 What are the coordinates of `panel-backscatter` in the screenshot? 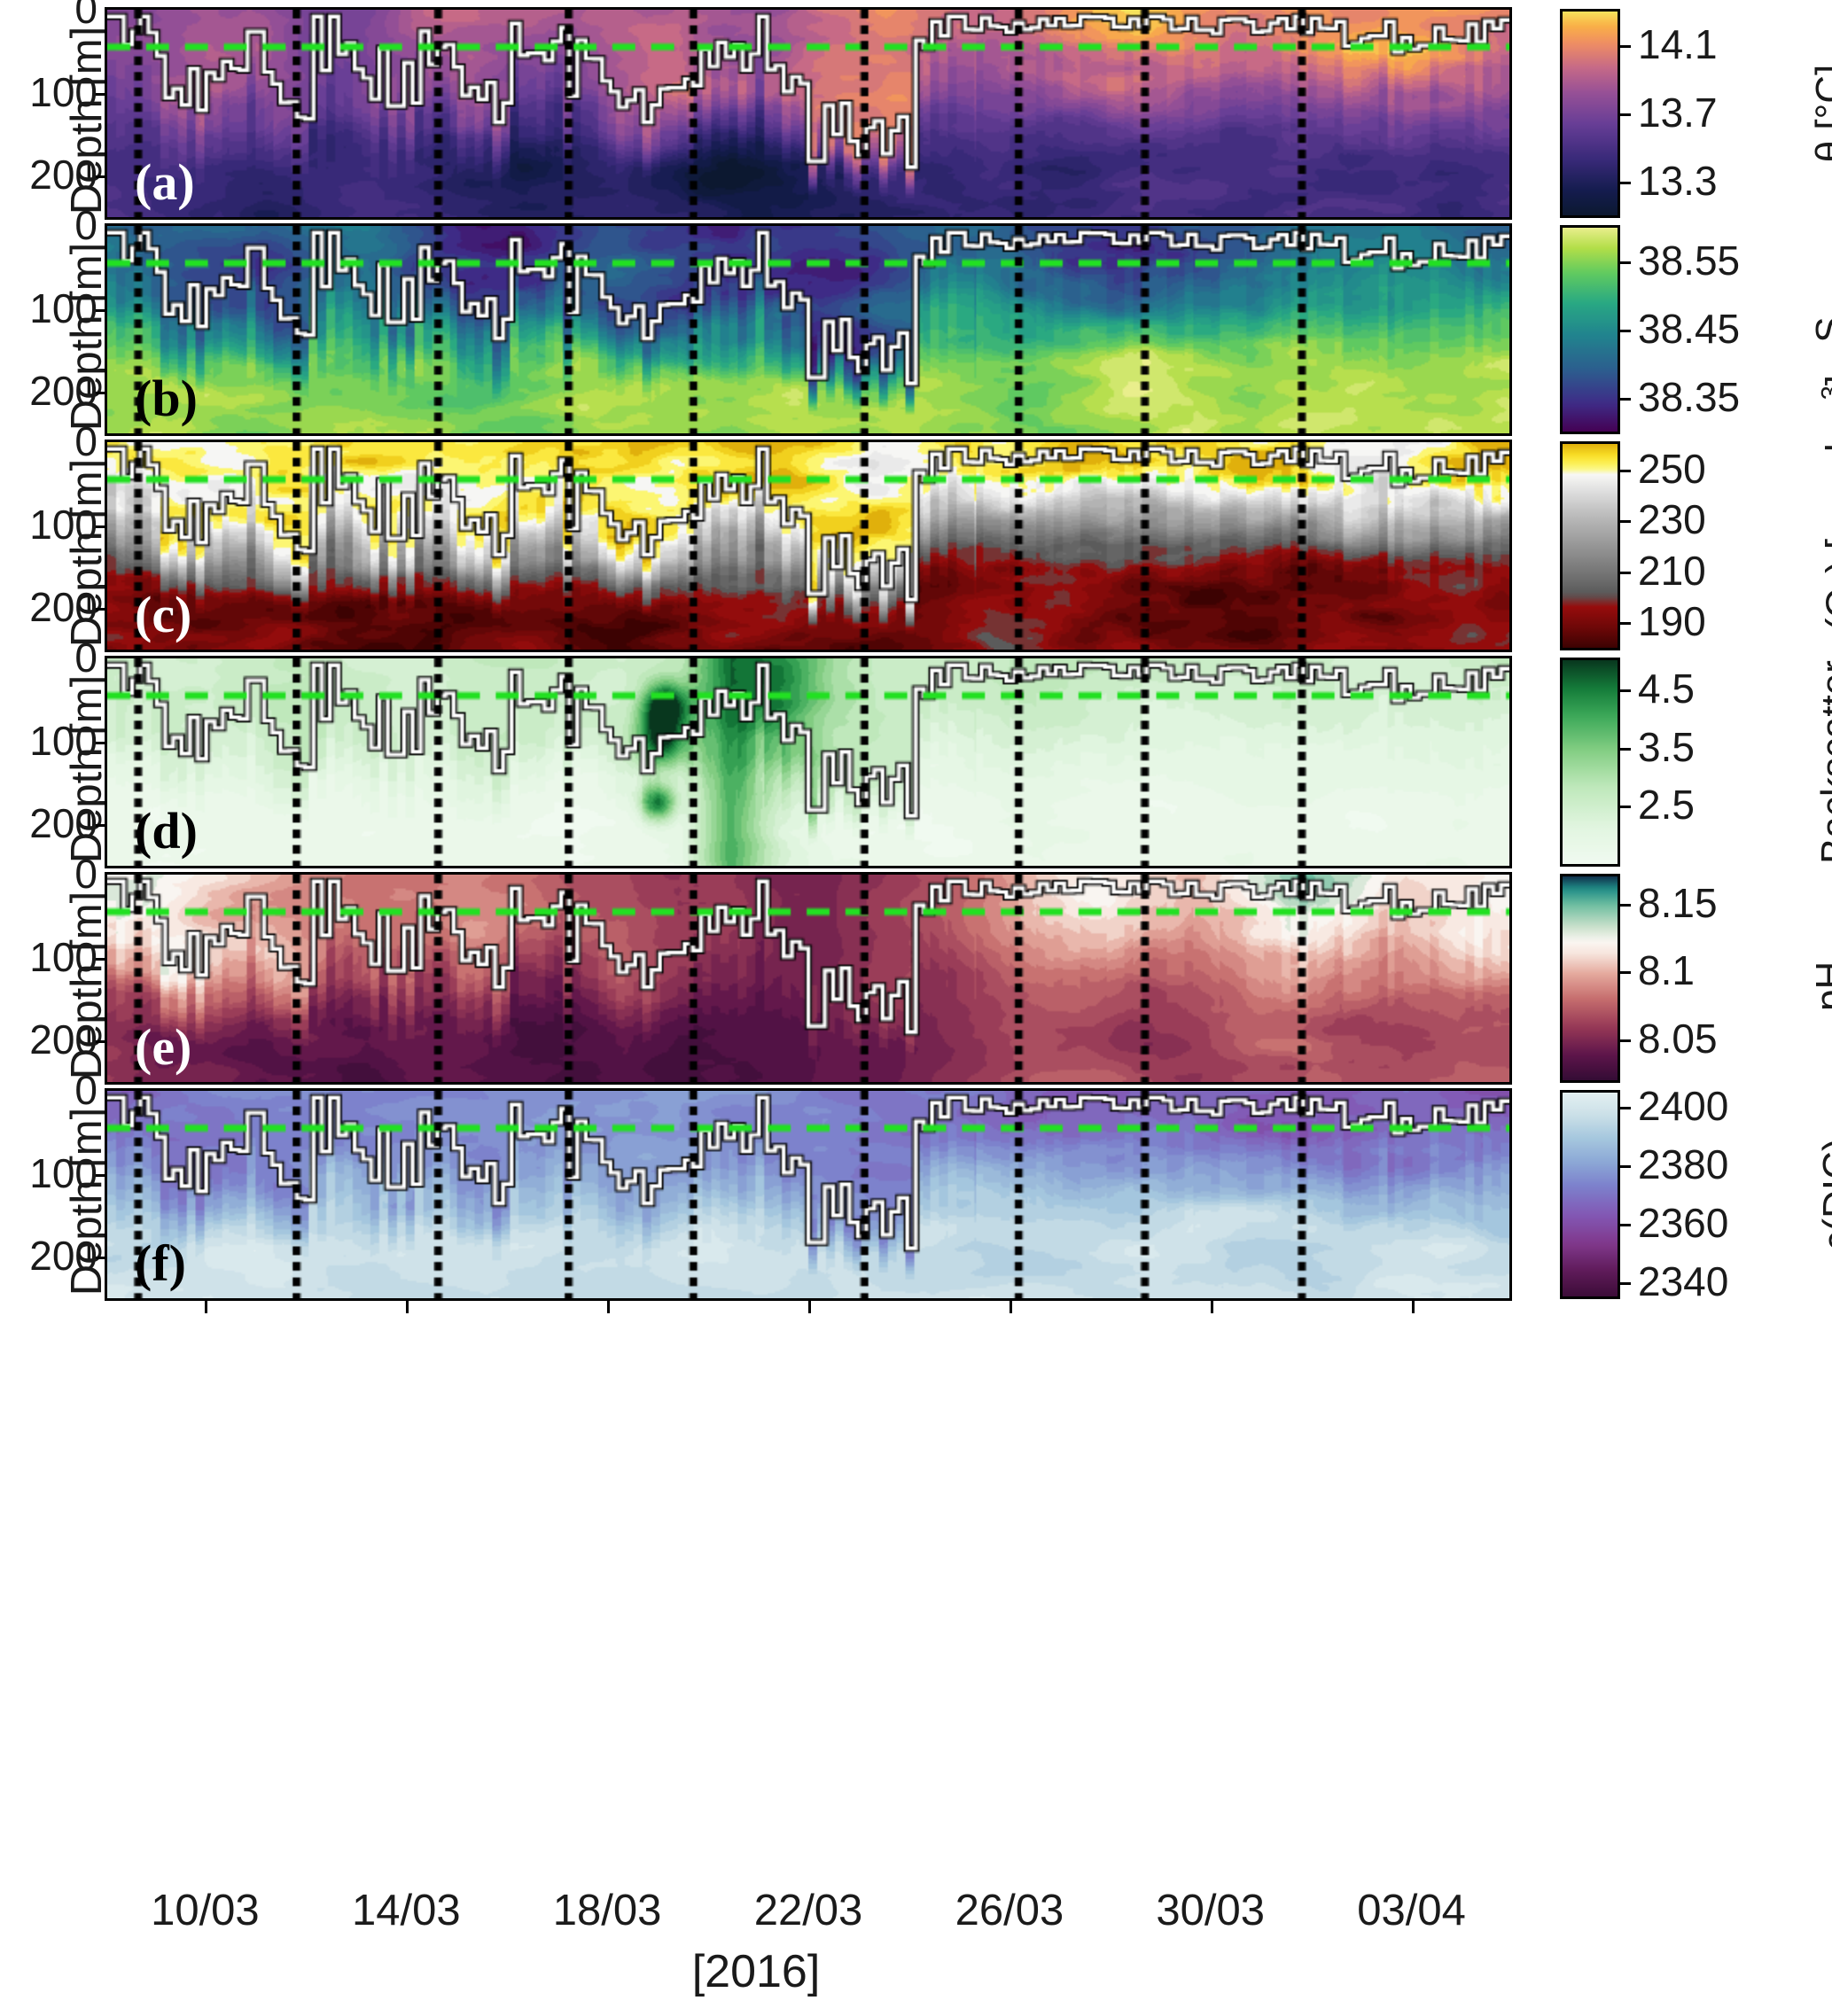 It's located at (808, 762).